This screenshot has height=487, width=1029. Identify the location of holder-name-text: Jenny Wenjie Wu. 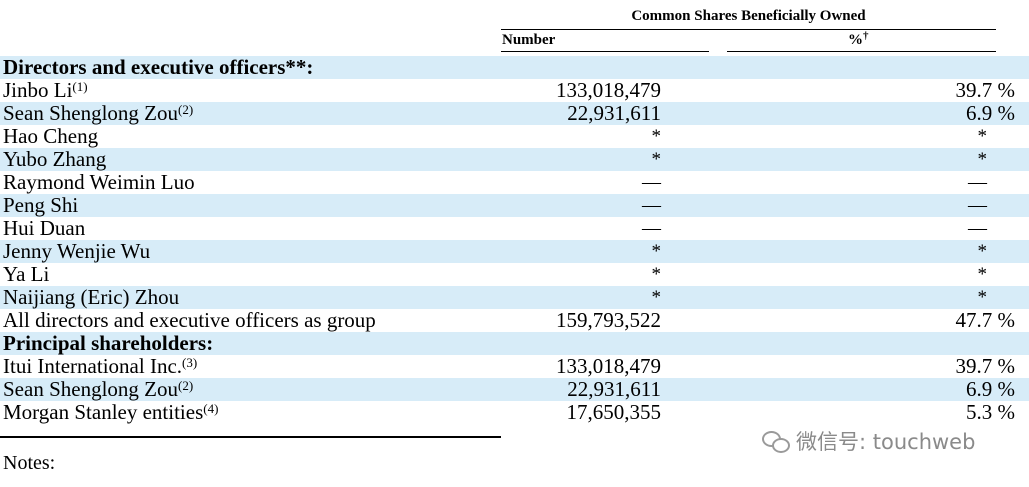
(77, 251).